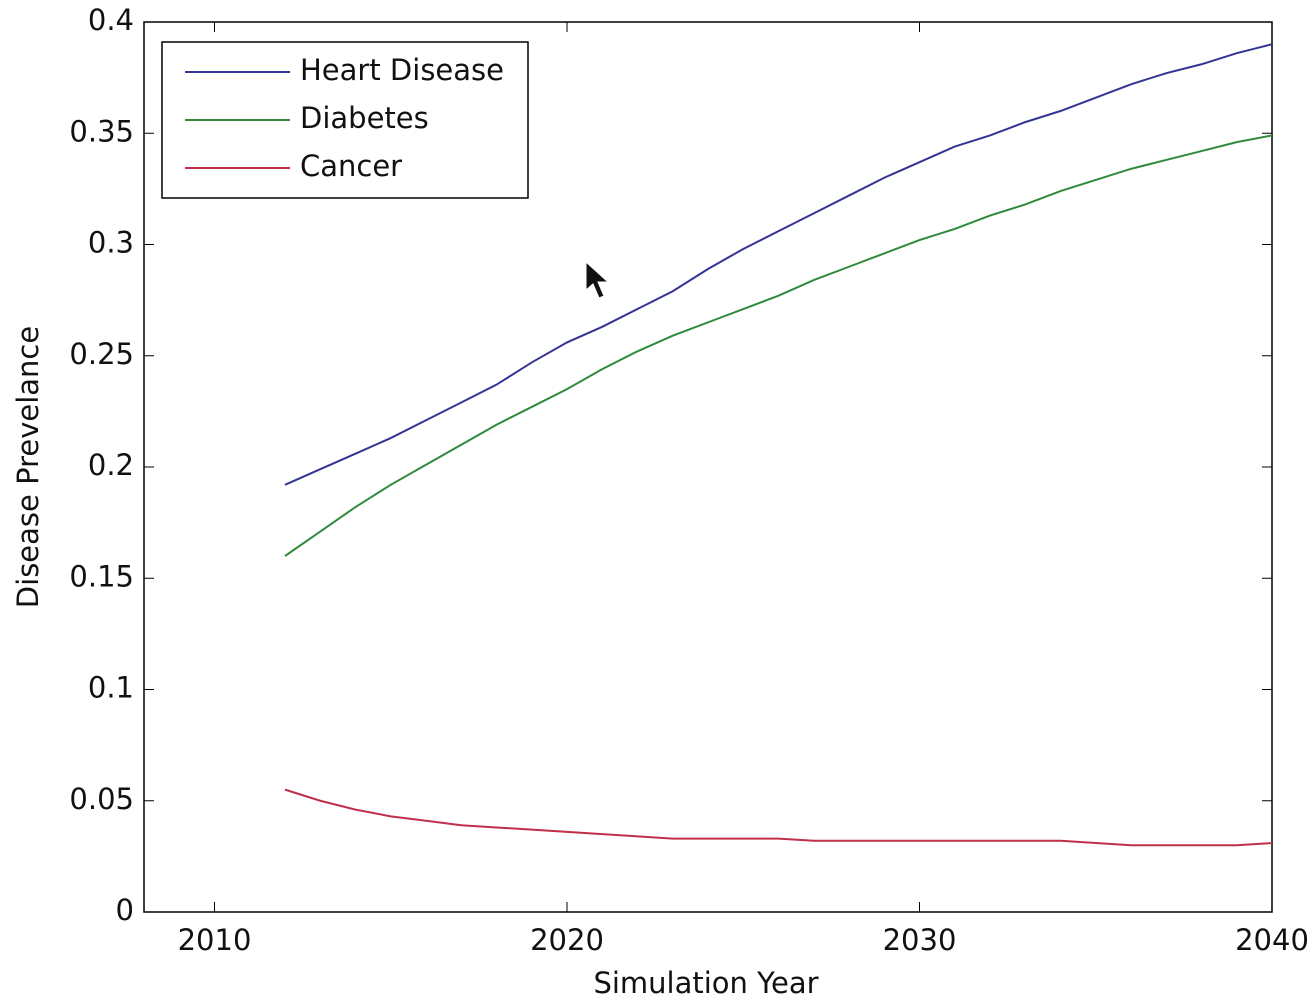  I want to click on y-tick-label: 0, so click(125, 910).